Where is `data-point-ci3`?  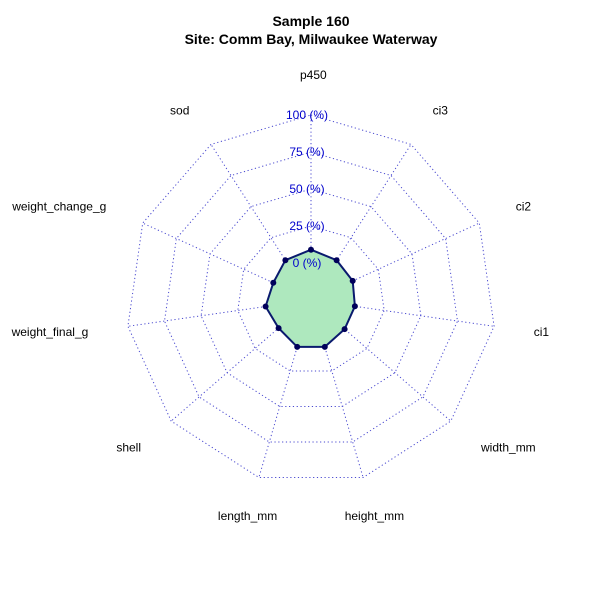
data-point-ci3 is located at coordinates (336, 260).